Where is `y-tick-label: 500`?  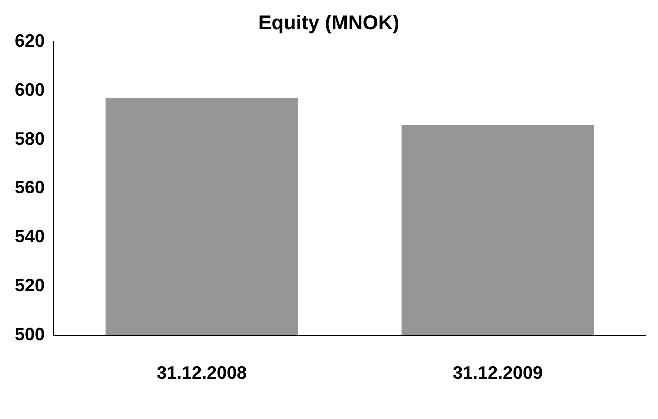
y-tick-label: 500 is located at coordinates (30, 334).